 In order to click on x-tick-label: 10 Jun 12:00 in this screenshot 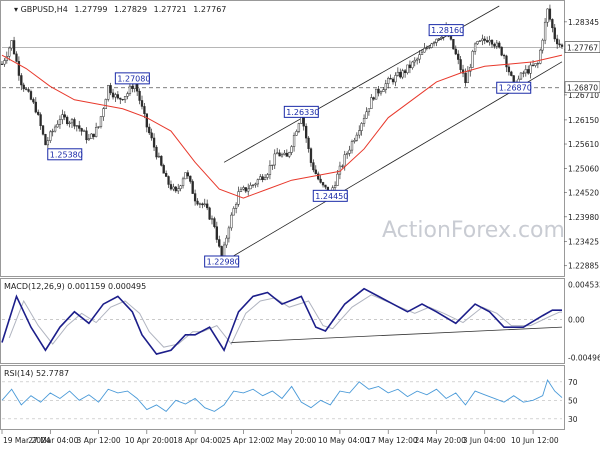, I will do `click(535, 440)`.